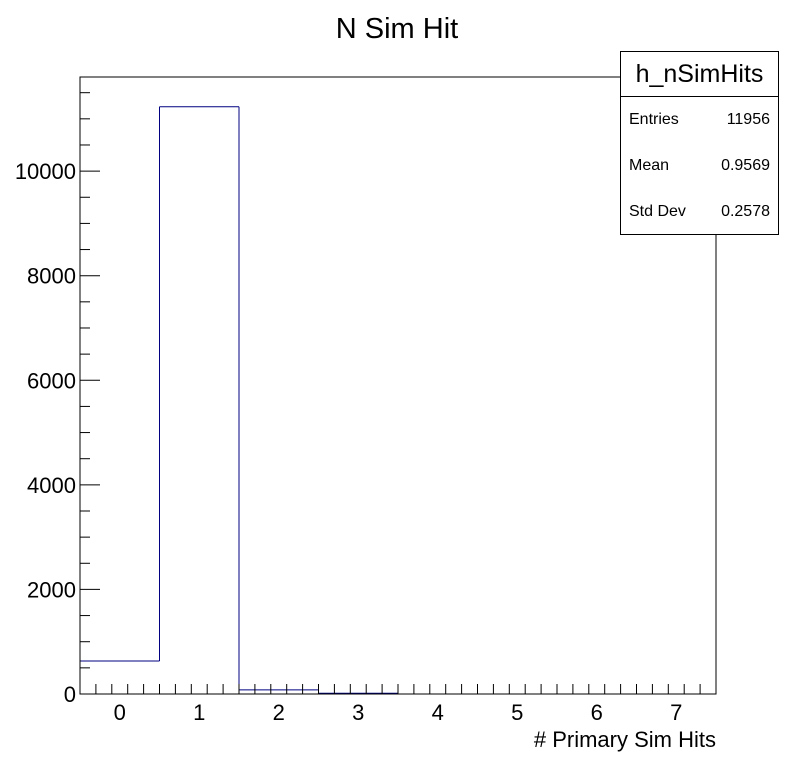  I want to click on y-tick-label-0: 0, so click(70, 694).